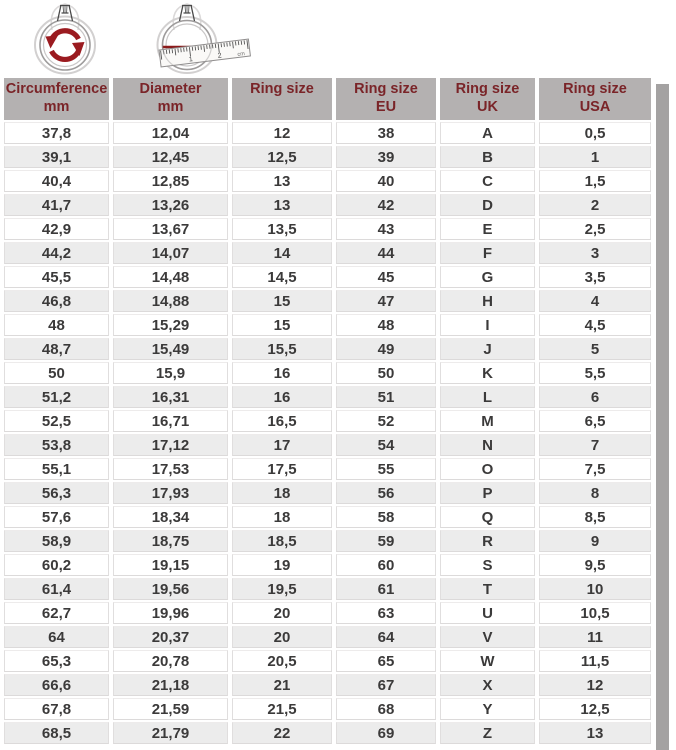  Describe the element at coordinates (327, 181) in the screenshot. I see `table-row: 40,4 12,85 13 40 C 1,5` at that location.